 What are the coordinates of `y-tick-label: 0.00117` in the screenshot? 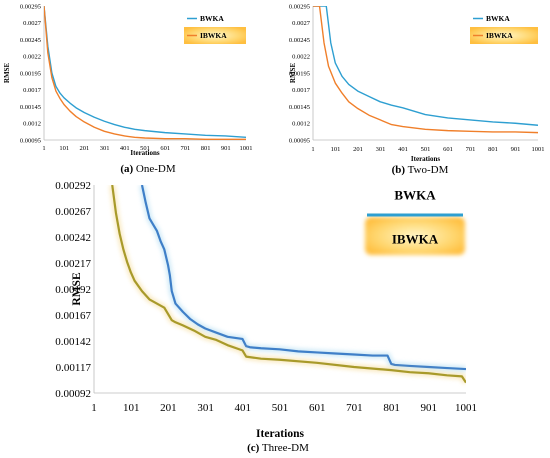 It's located at (74, 368).